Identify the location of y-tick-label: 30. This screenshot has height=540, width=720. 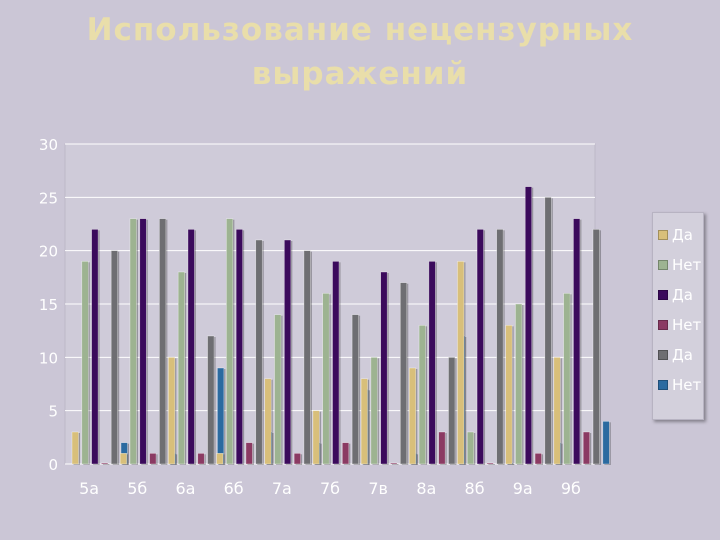
(48, 145).